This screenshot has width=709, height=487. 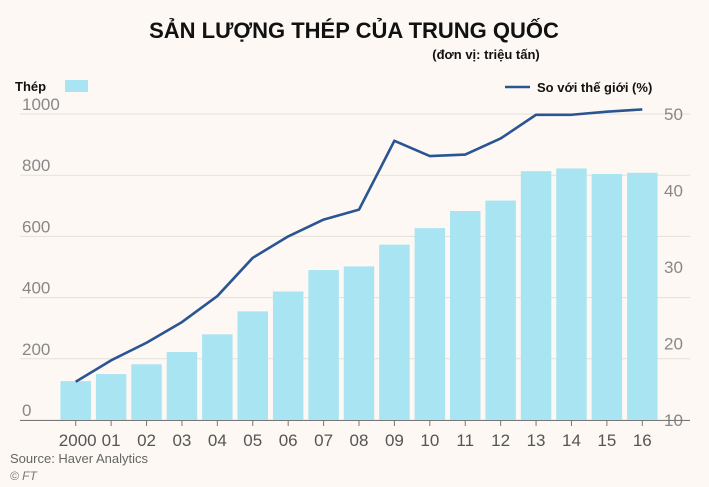 What do you see at coordinates (288, 440) in the screenshot?
I see `x-tick-label: 06` at bounding box center [288, 440].